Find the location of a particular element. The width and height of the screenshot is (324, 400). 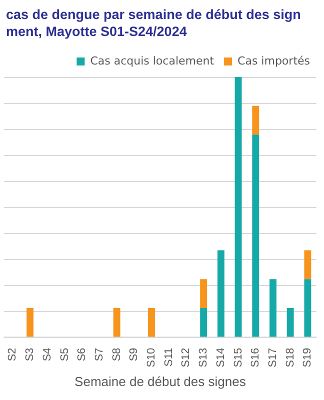

x-tick-label: S7 is located at coordinates (99, 355).